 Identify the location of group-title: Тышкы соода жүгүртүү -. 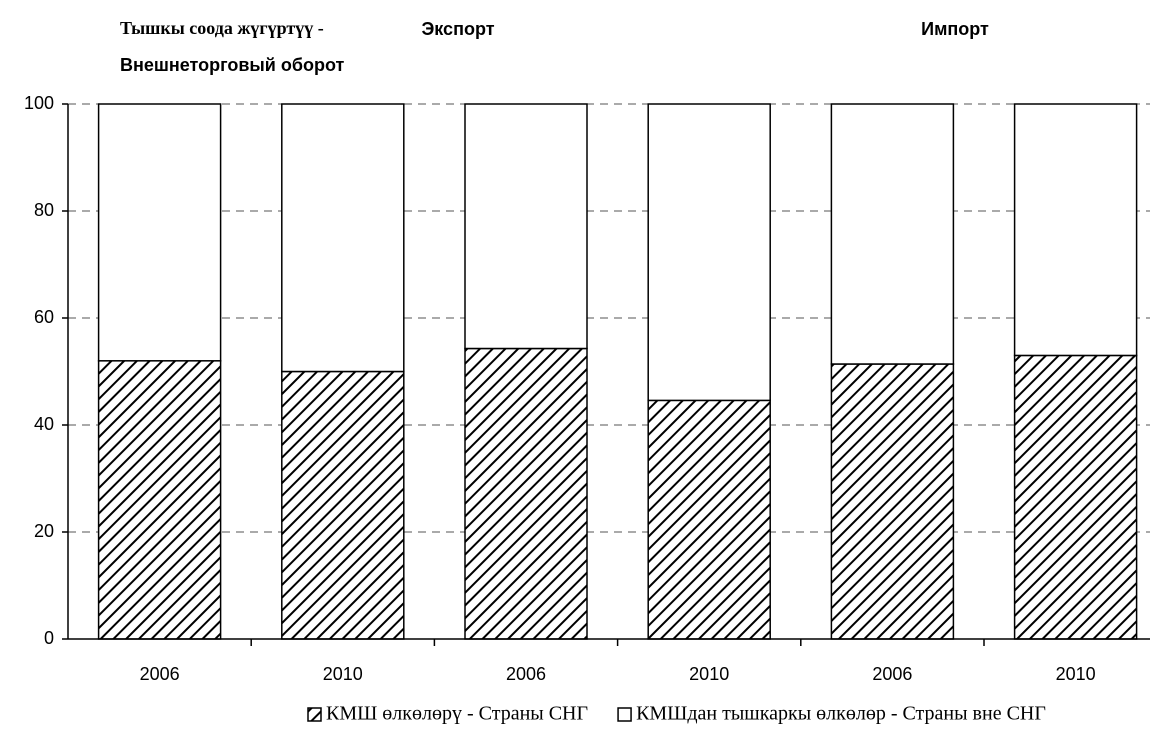
(222, 28).